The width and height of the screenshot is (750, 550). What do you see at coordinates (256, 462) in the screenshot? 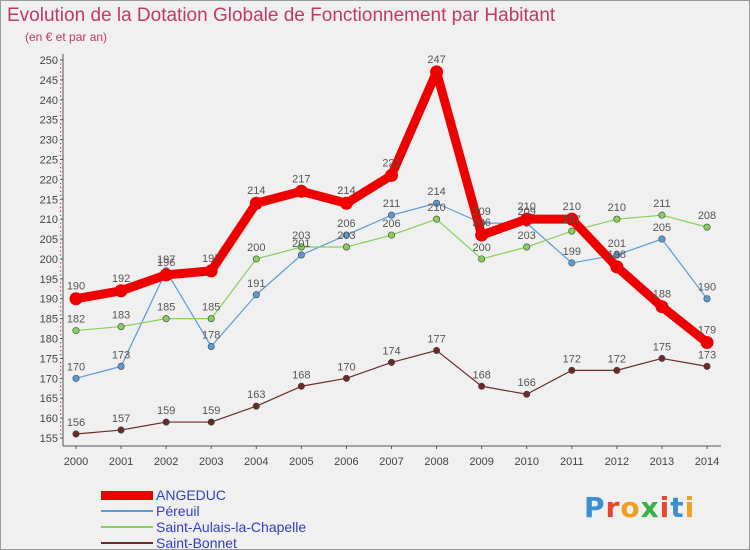
I see `x-tick-label: 2004` at bounding box center [256, 462].